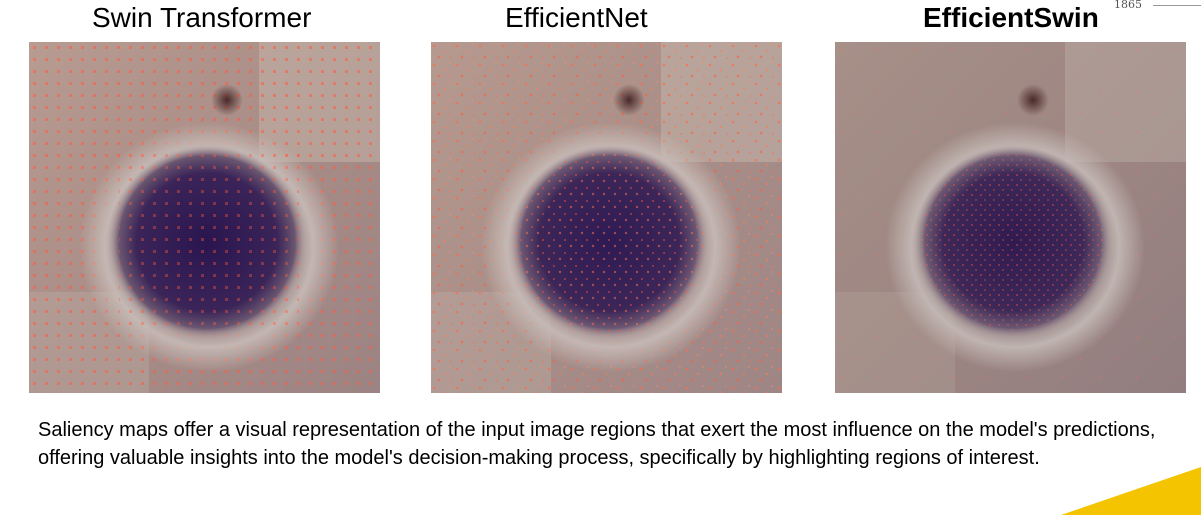 The height and width of the screenshot is (515, 1201). I want to click on panel-title-efficientnet: EfficientNet, so click(576, 17).